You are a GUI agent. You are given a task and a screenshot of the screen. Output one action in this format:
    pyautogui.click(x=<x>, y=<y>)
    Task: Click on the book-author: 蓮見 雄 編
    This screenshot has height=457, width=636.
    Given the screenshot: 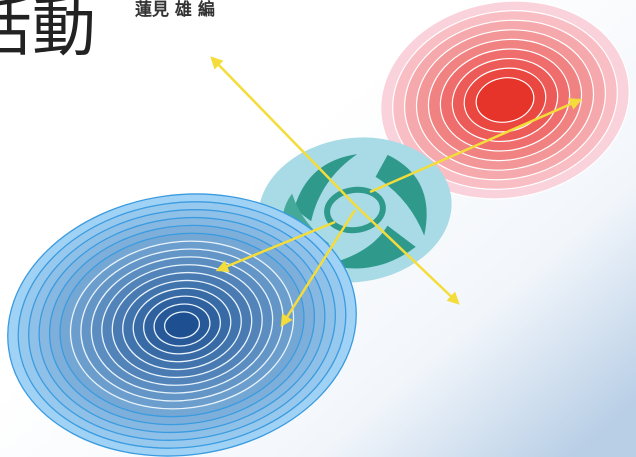 What is the action you would take?
    pyautogui.click(x=175, y=10)
    